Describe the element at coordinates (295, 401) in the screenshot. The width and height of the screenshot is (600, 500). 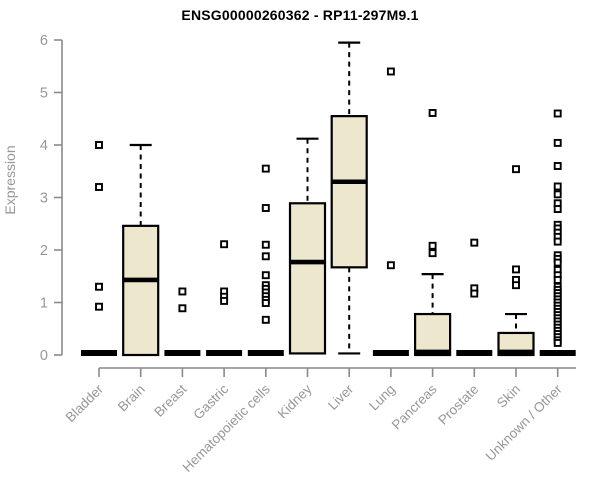
I see `x-tick-label: Kidney` at that location.